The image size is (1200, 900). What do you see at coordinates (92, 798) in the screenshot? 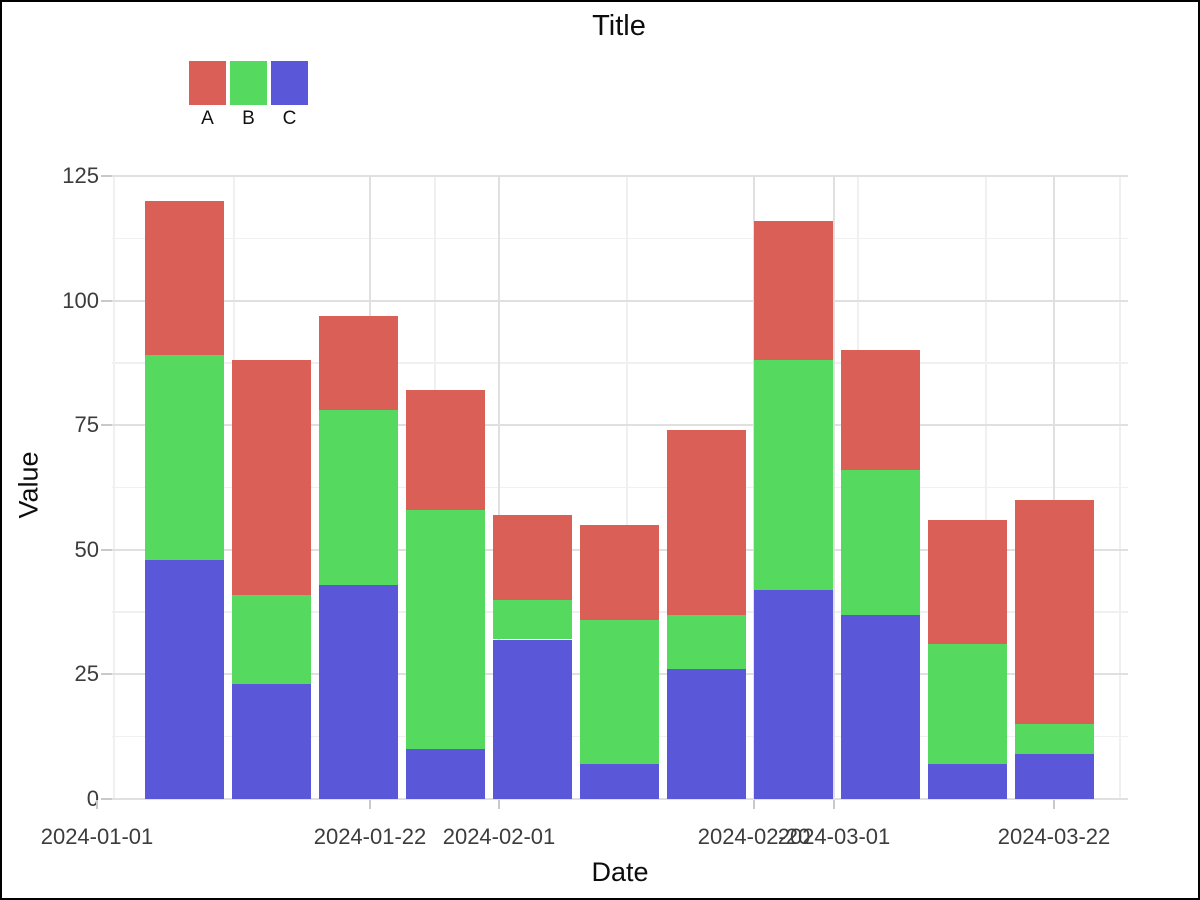
I see `y-tick-label: 0` at bounding box center [92, 798].